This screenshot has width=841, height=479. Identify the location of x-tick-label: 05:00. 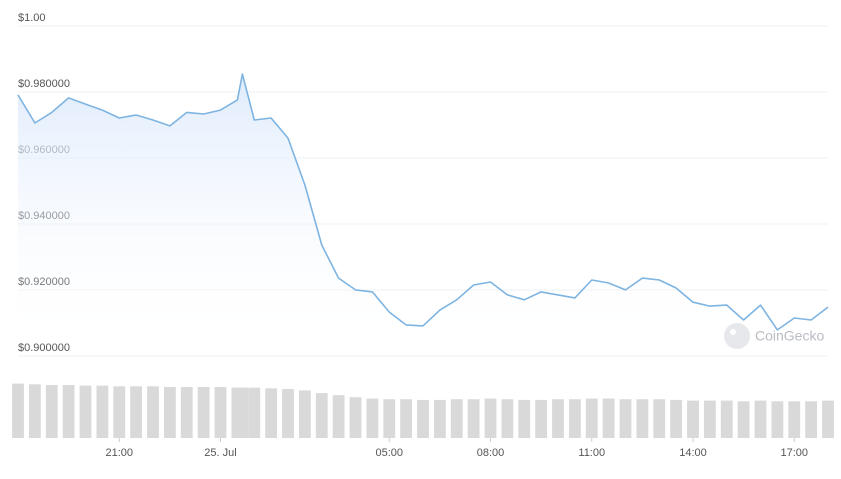
(389, 453).